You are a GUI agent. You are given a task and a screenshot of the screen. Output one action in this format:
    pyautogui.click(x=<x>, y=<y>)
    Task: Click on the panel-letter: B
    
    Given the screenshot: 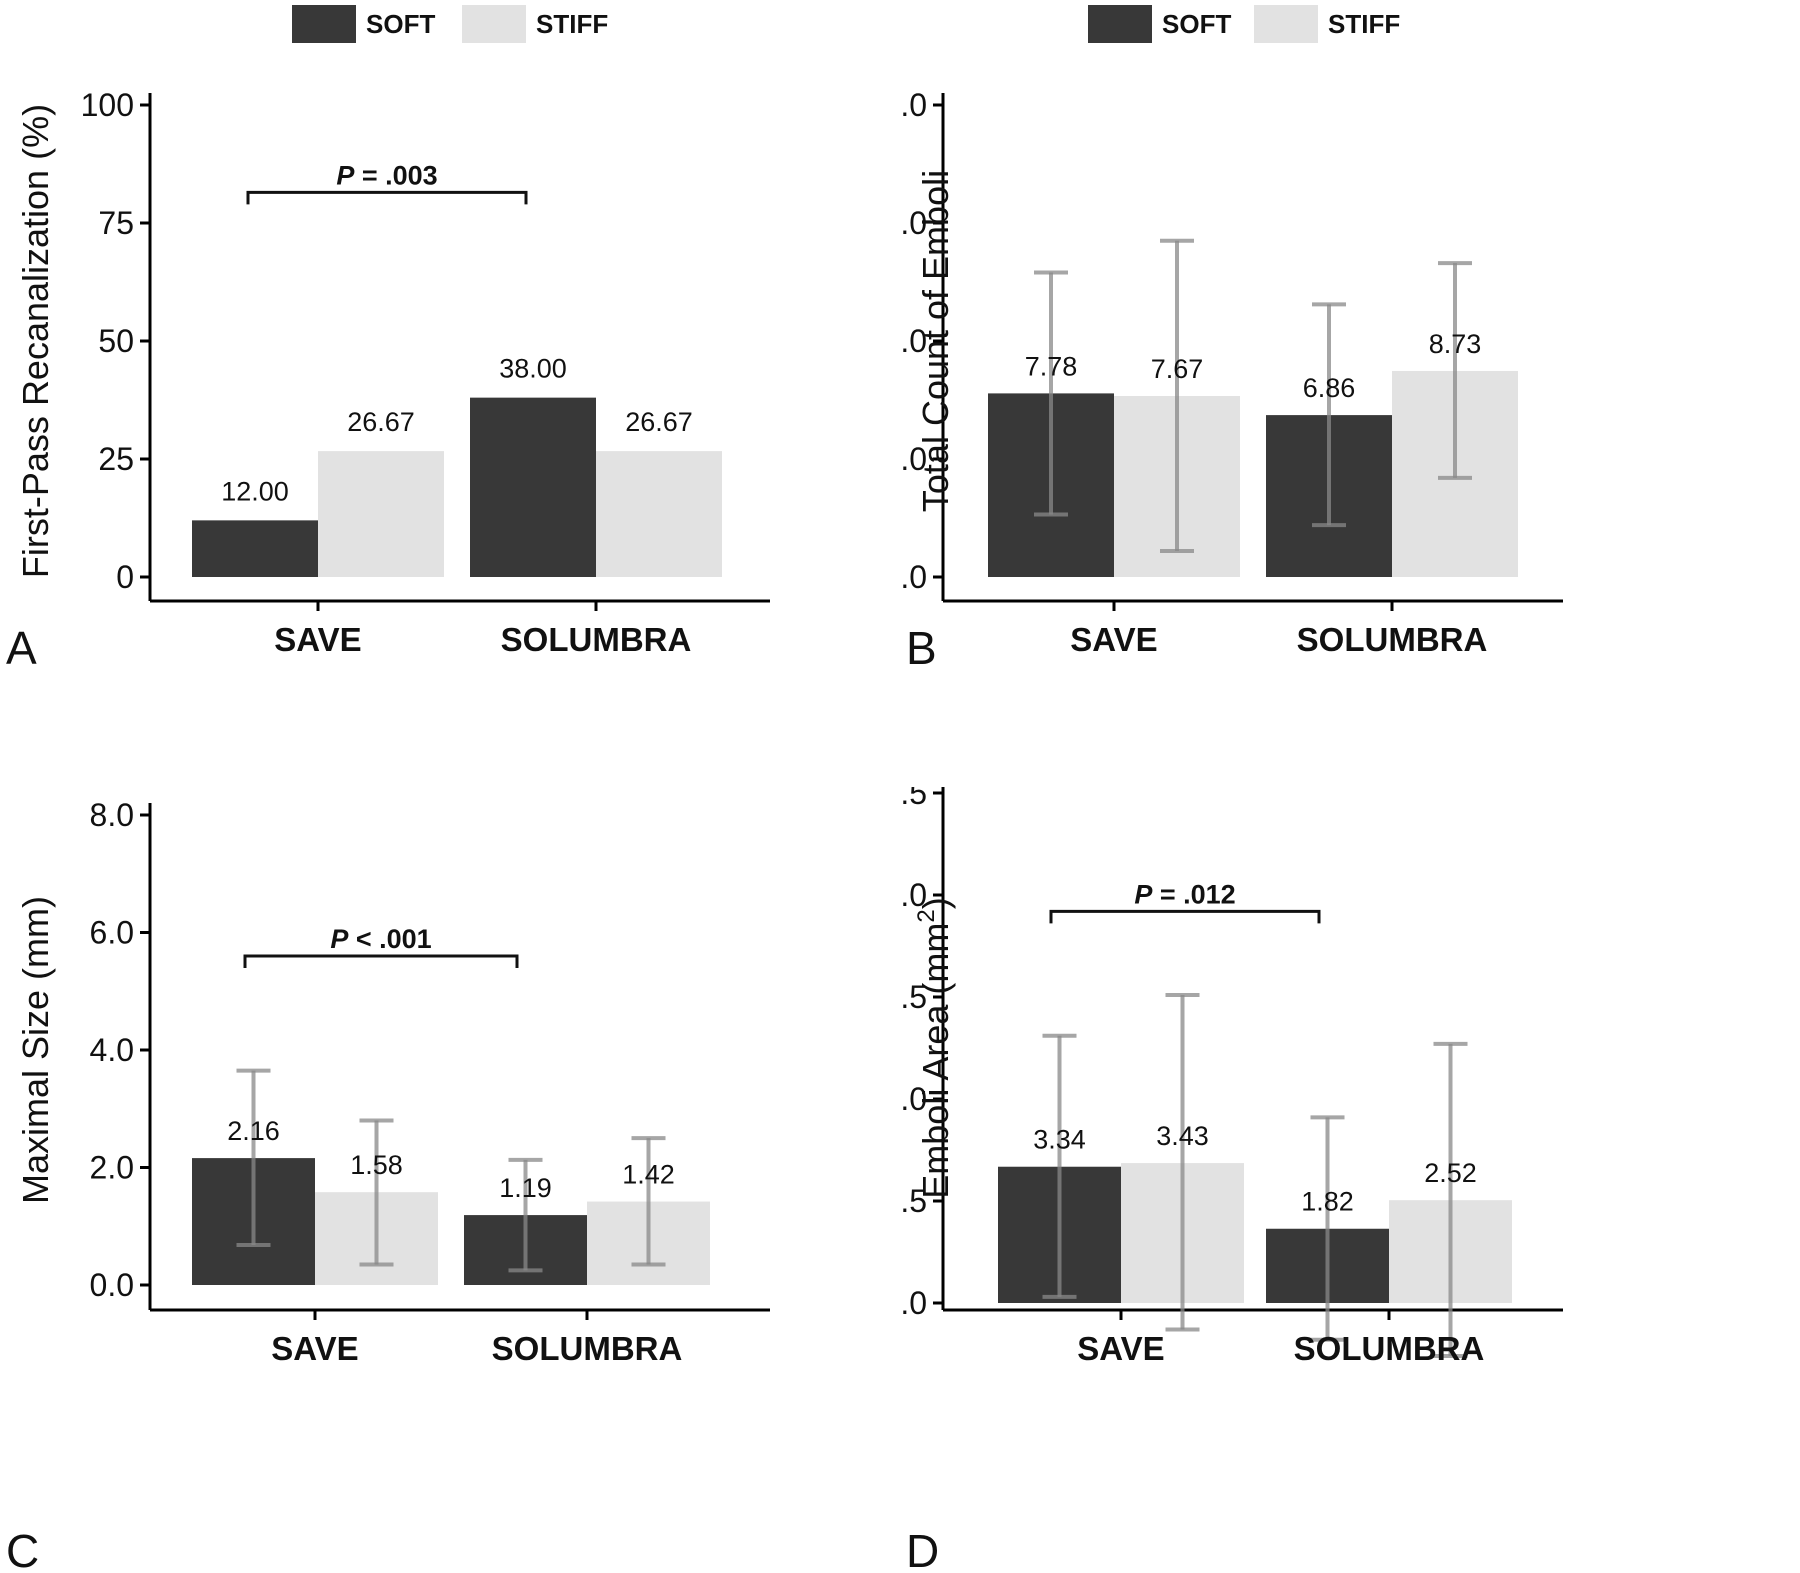 What is the action you would take?
    pyautogui.click(x=921, y=648)
    